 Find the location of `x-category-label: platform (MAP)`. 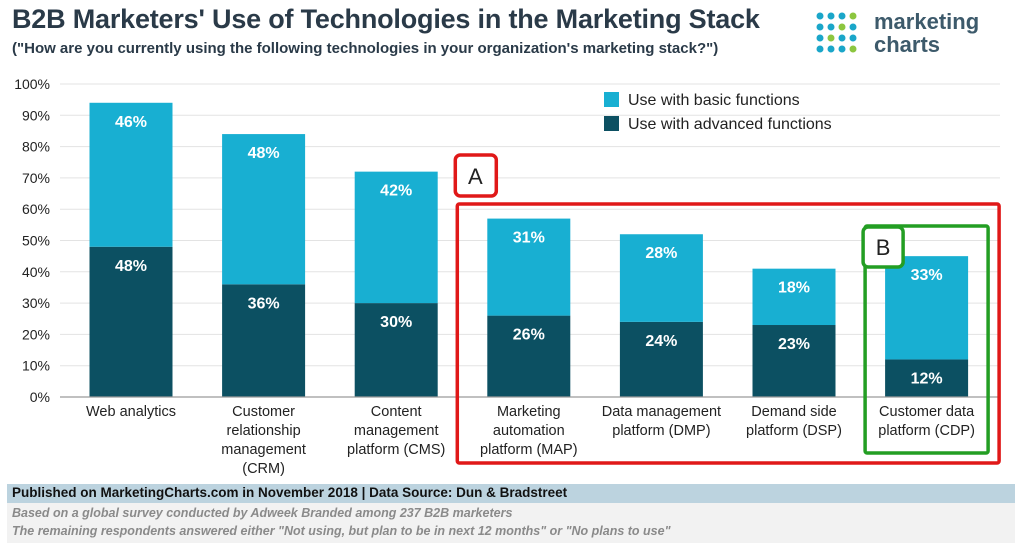

x-category-label: platform (MAP) is located at coordinates (529, 450).